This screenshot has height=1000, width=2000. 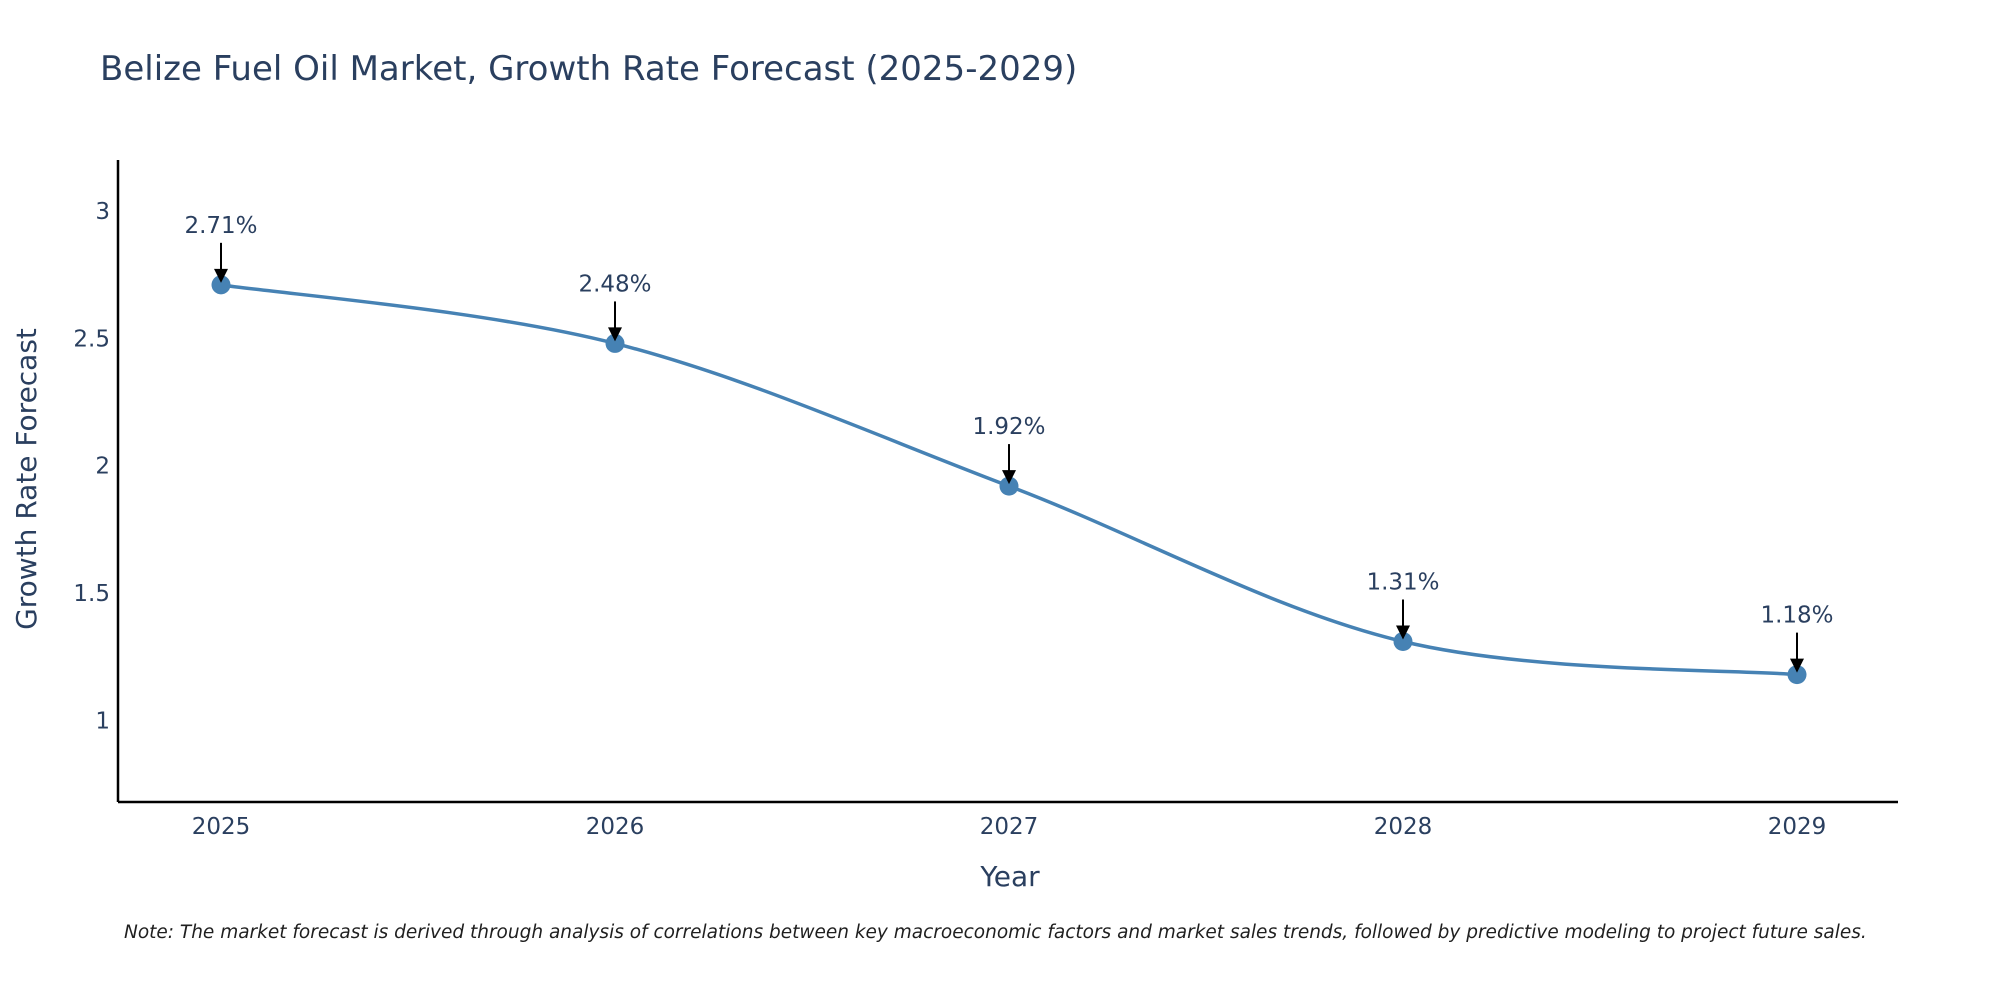 What do you see at coordinates (91, 467) in the screenshot?
I see `y-ticks: 1 1.5 2 2.5 3` at bounding box center [91, 467].